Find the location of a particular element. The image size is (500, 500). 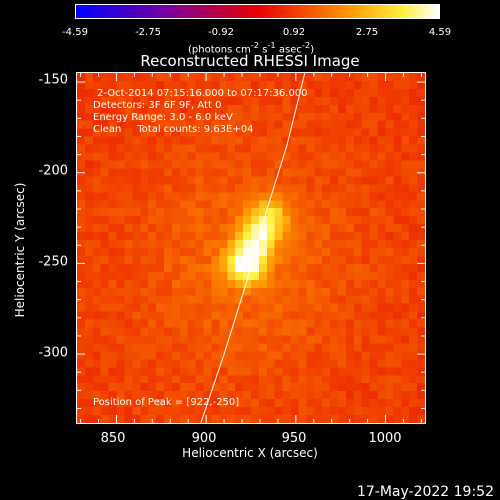

colorbar is located at coordinates (257, 11).